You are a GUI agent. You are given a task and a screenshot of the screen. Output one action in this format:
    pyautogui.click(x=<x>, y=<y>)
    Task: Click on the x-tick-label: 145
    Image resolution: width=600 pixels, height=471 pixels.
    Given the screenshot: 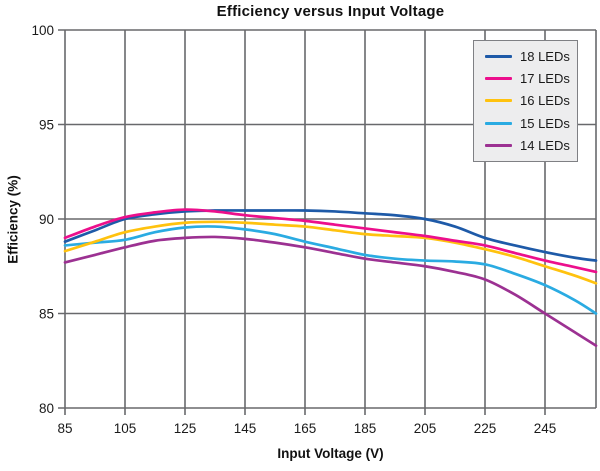 What is the action you would take?
    pyautogui.click(x=245, y=428)
    